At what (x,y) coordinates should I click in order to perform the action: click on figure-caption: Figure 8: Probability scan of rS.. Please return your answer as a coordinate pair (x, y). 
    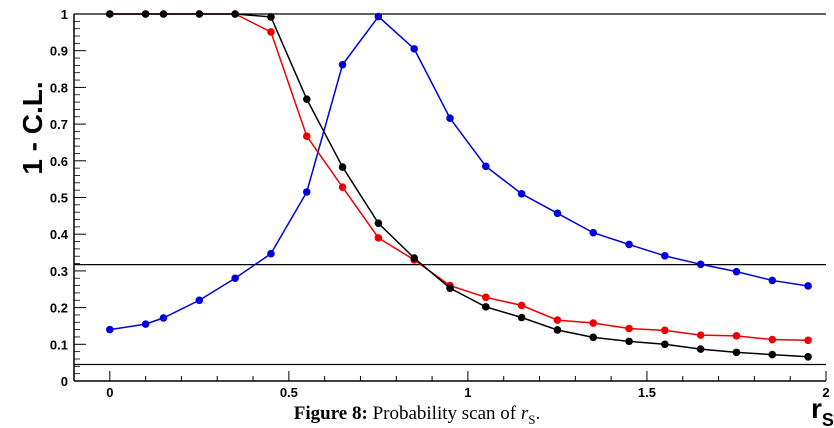
    Looking at the image, I should click on (417, 415).